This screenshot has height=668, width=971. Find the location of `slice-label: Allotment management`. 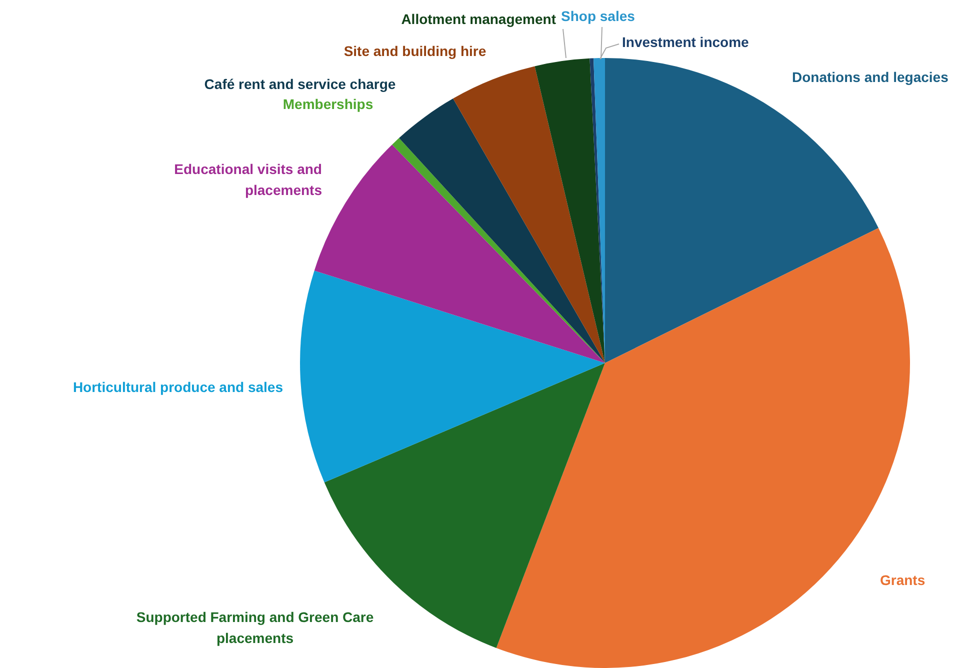

slice-label: Allotment management is located at coordinates (478, 18).